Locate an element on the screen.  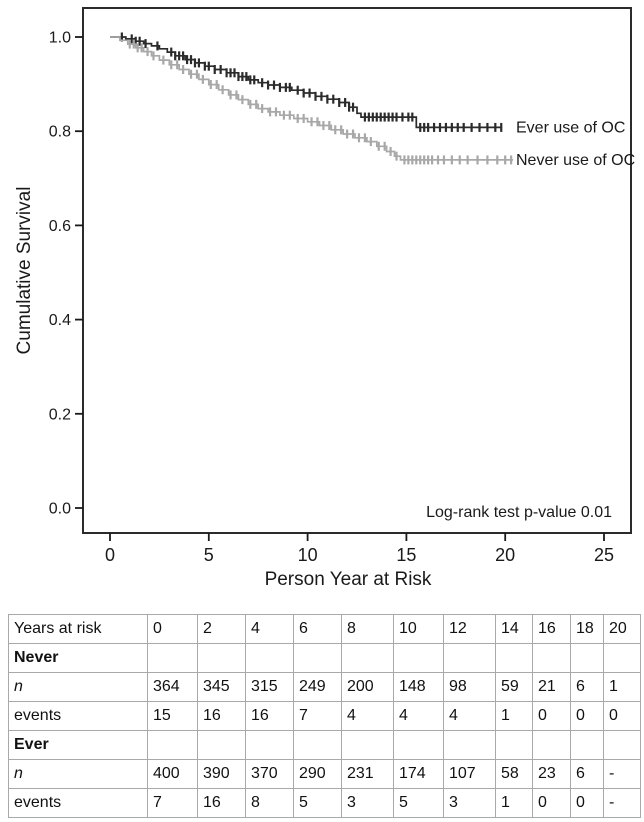
table-cell: 290 is located at coordinates (317, 774).